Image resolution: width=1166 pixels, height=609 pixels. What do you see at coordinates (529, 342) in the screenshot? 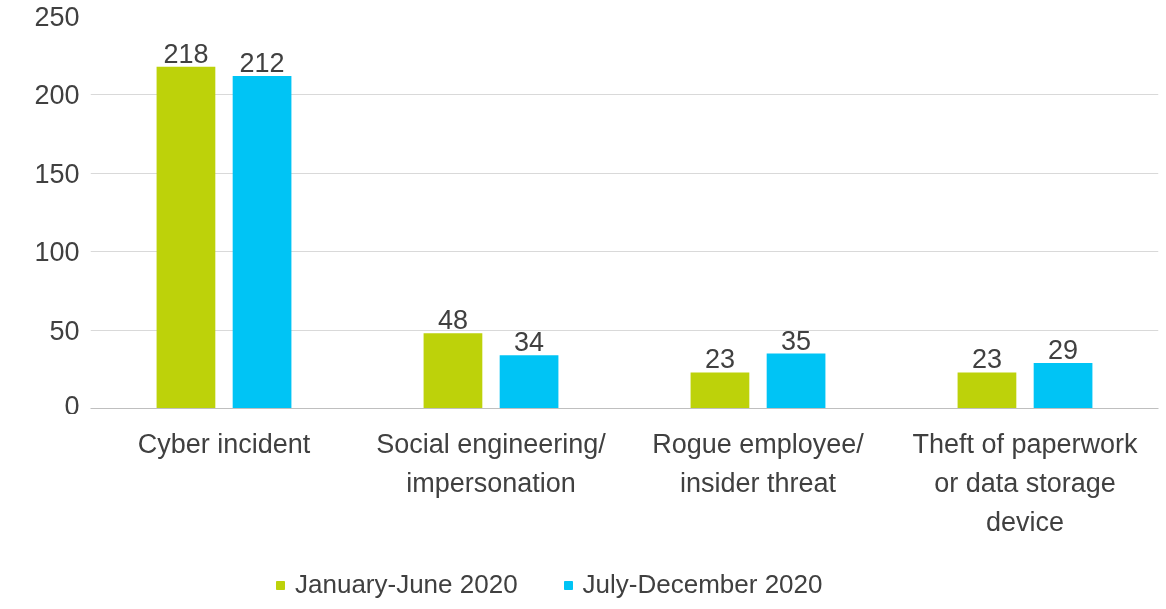
I see `data-label: 34` at bounding box center [529, 342].